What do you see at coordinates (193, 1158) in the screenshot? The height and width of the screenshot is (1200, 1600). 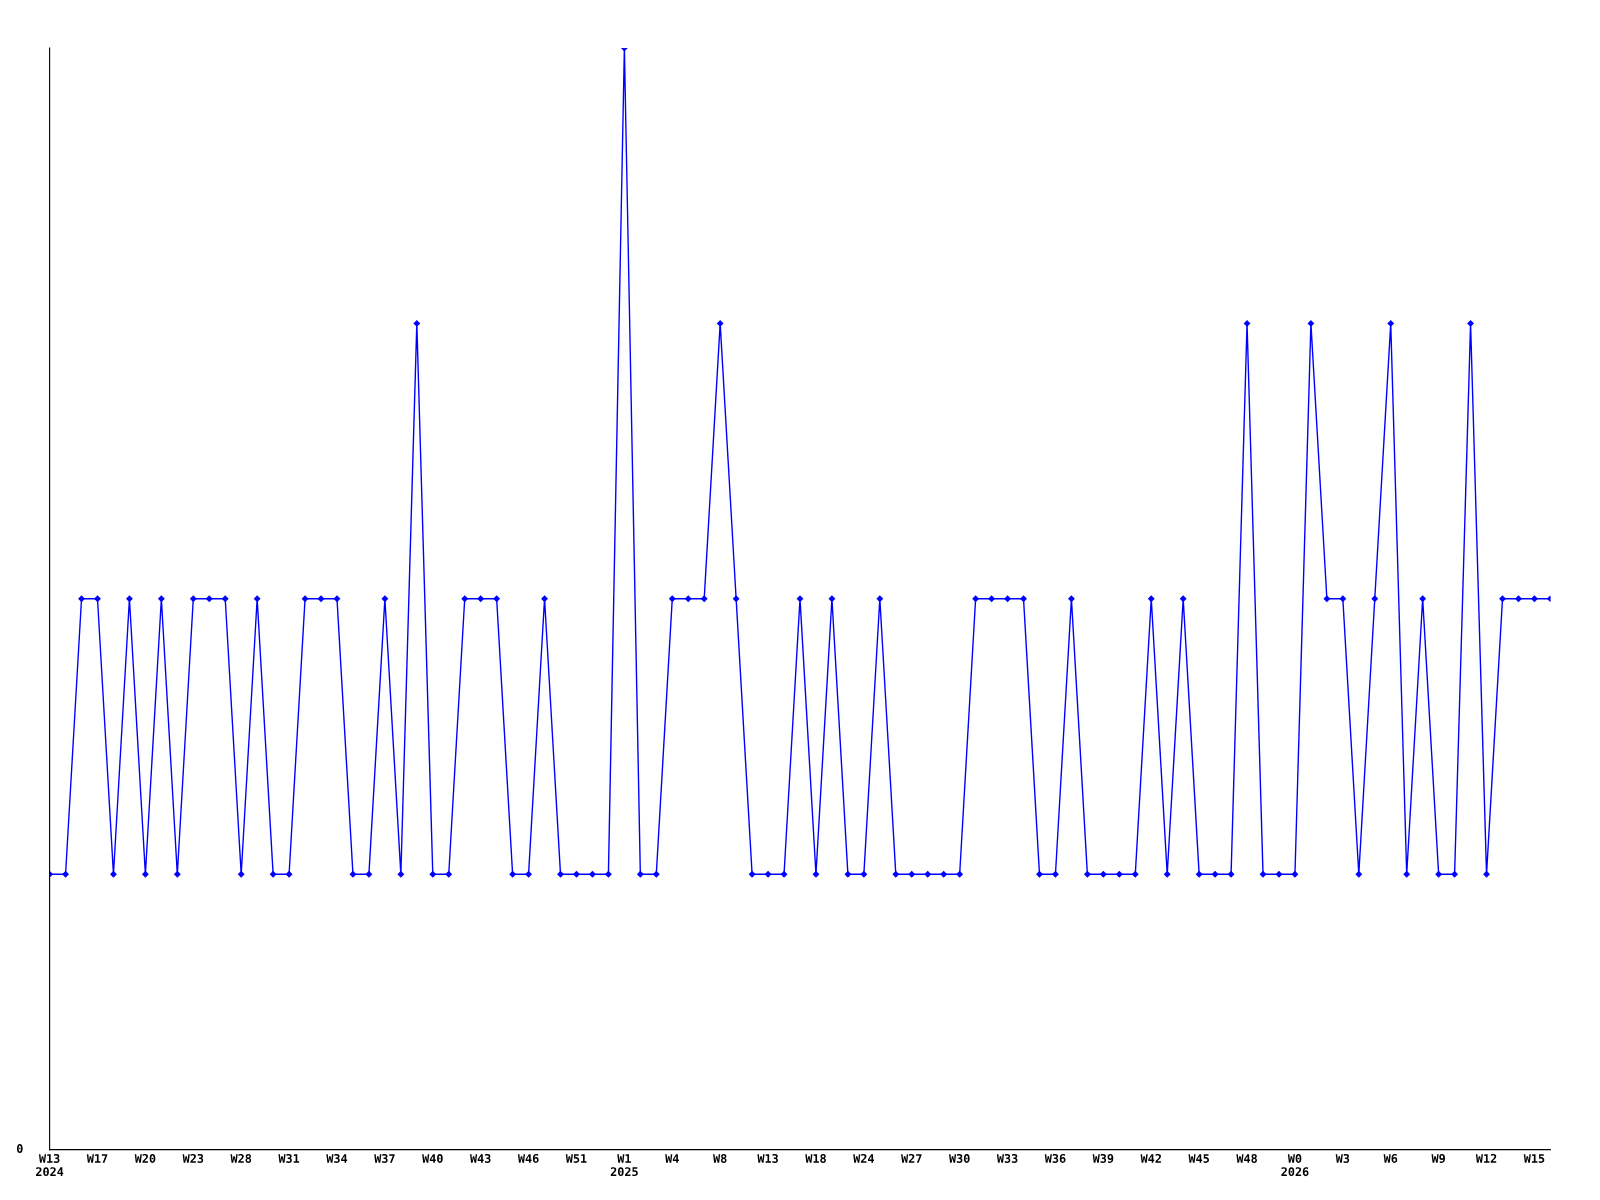 I see `x-tick-label: W23` at bounding box center [193, 1158].